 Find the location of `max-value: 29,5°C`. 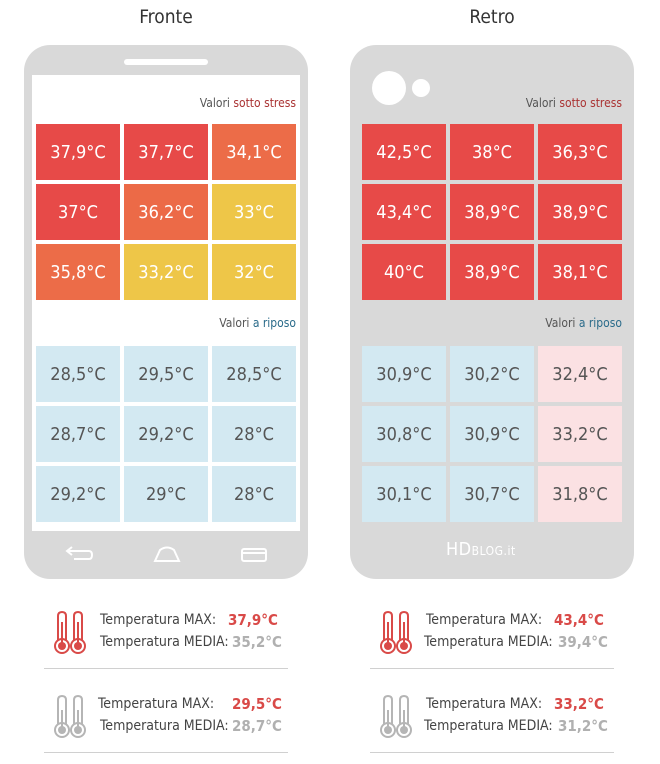

max-value: 29,5°C is located at coordinates (257, 704).